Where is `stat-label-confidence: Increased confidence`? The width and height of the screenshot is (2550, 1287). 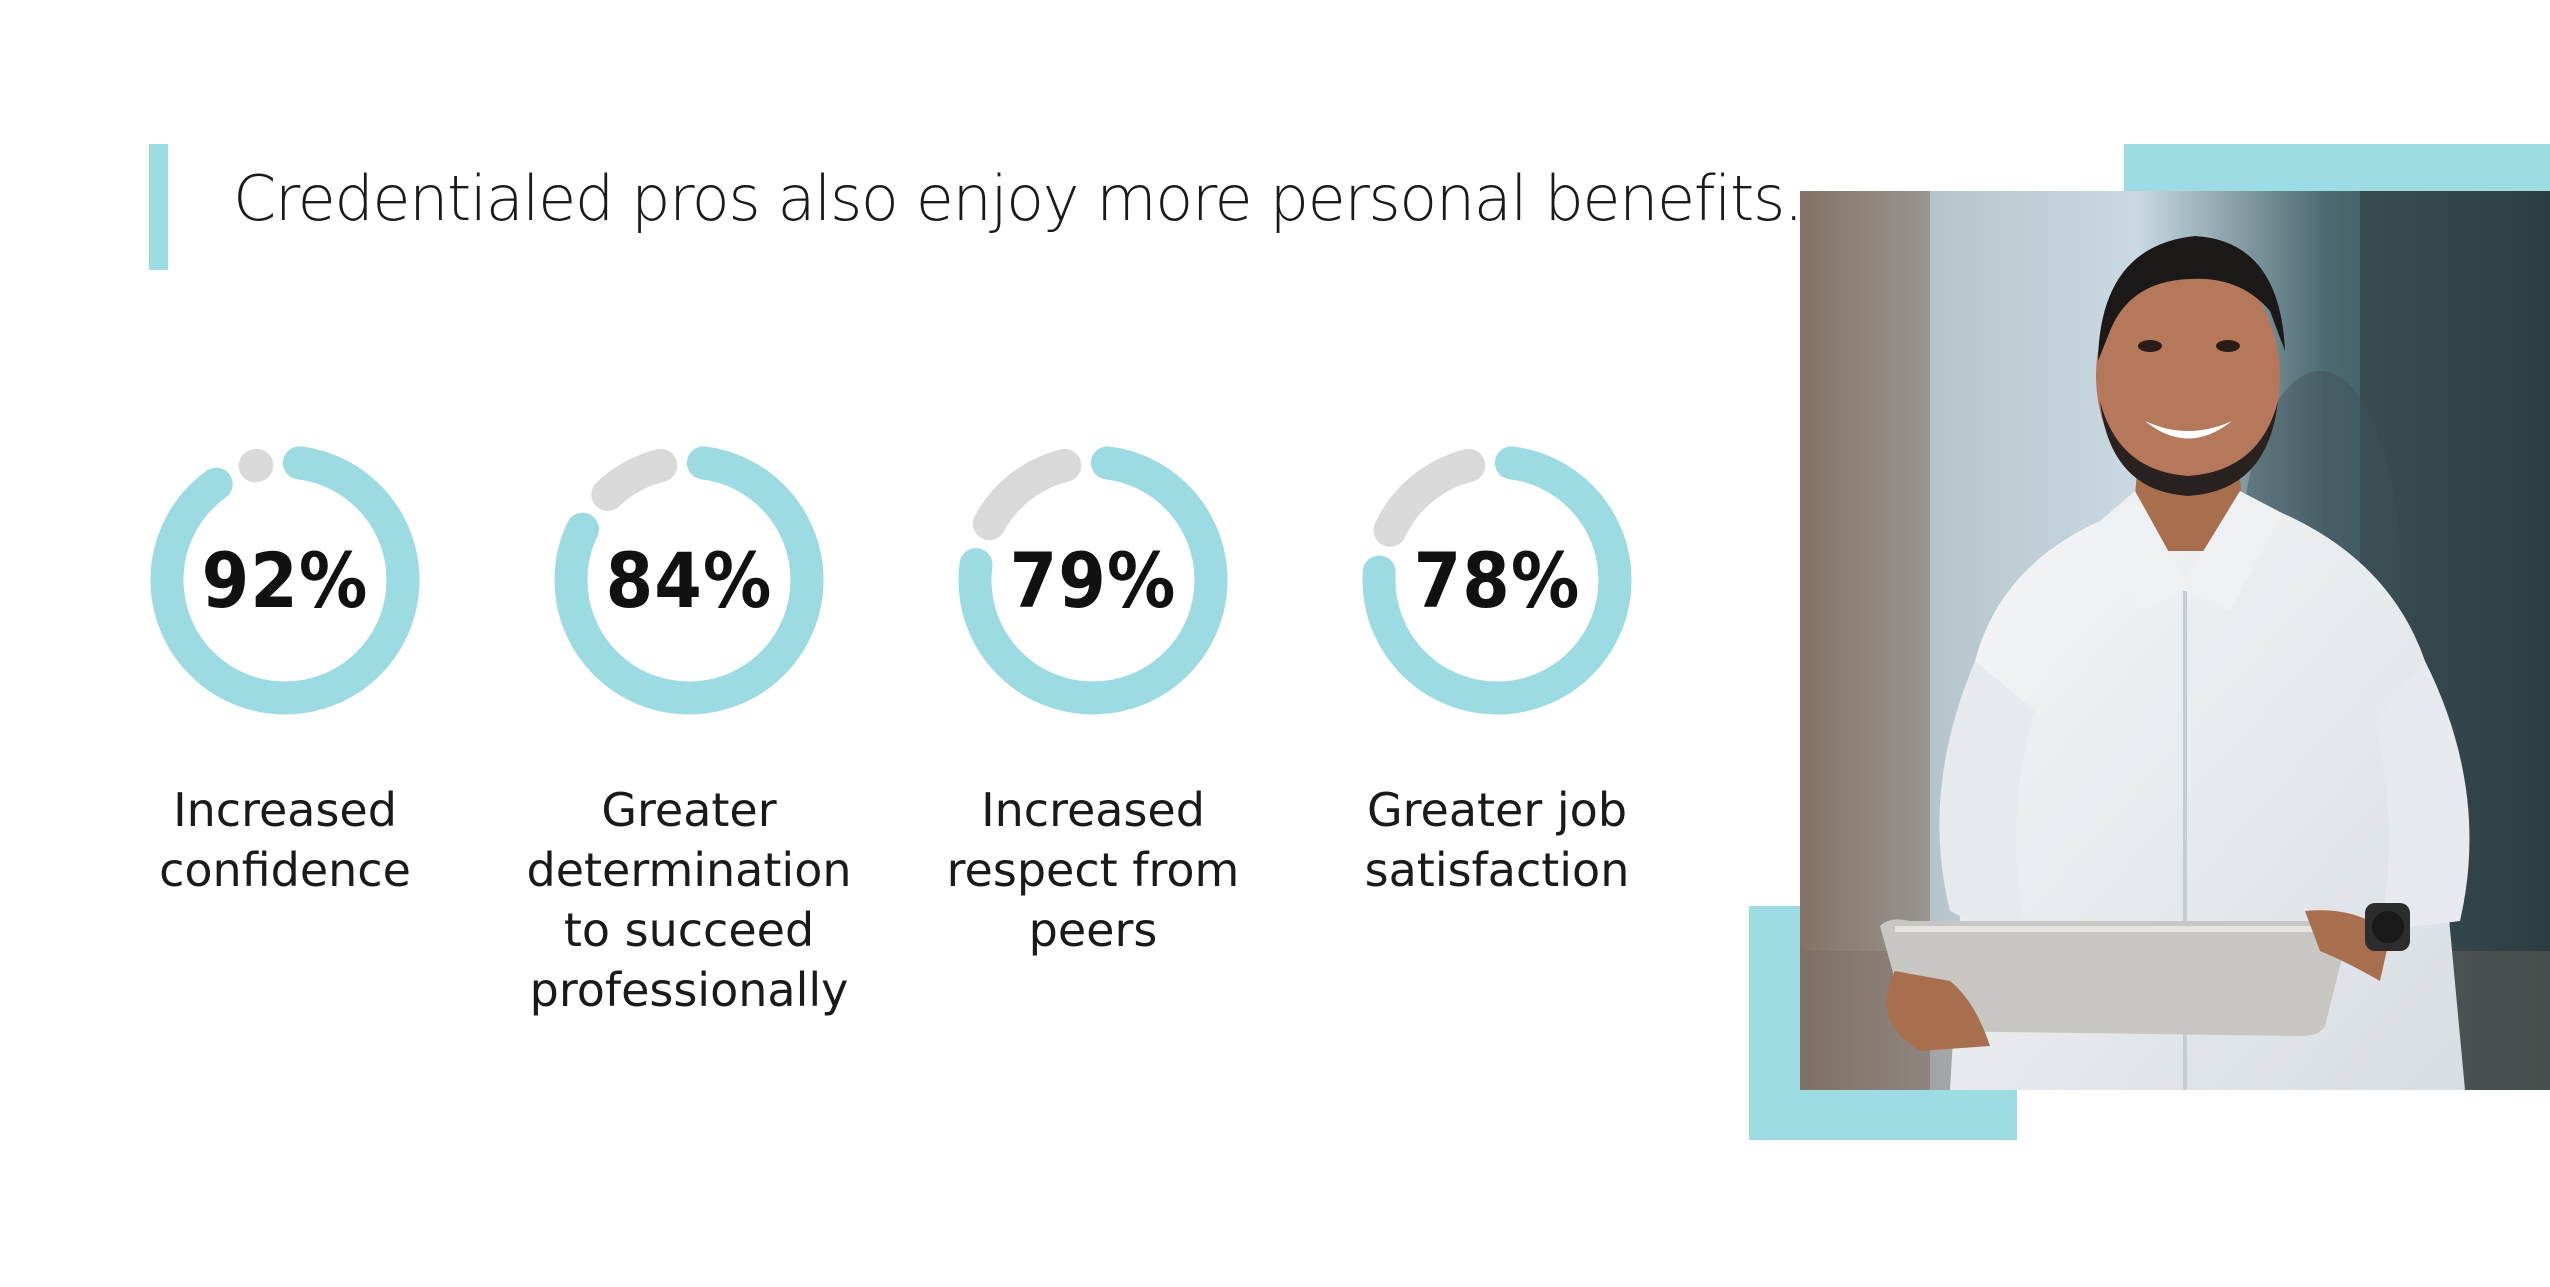 stat-label-confidence: Increased confidence is located at coordinates (285, 840).